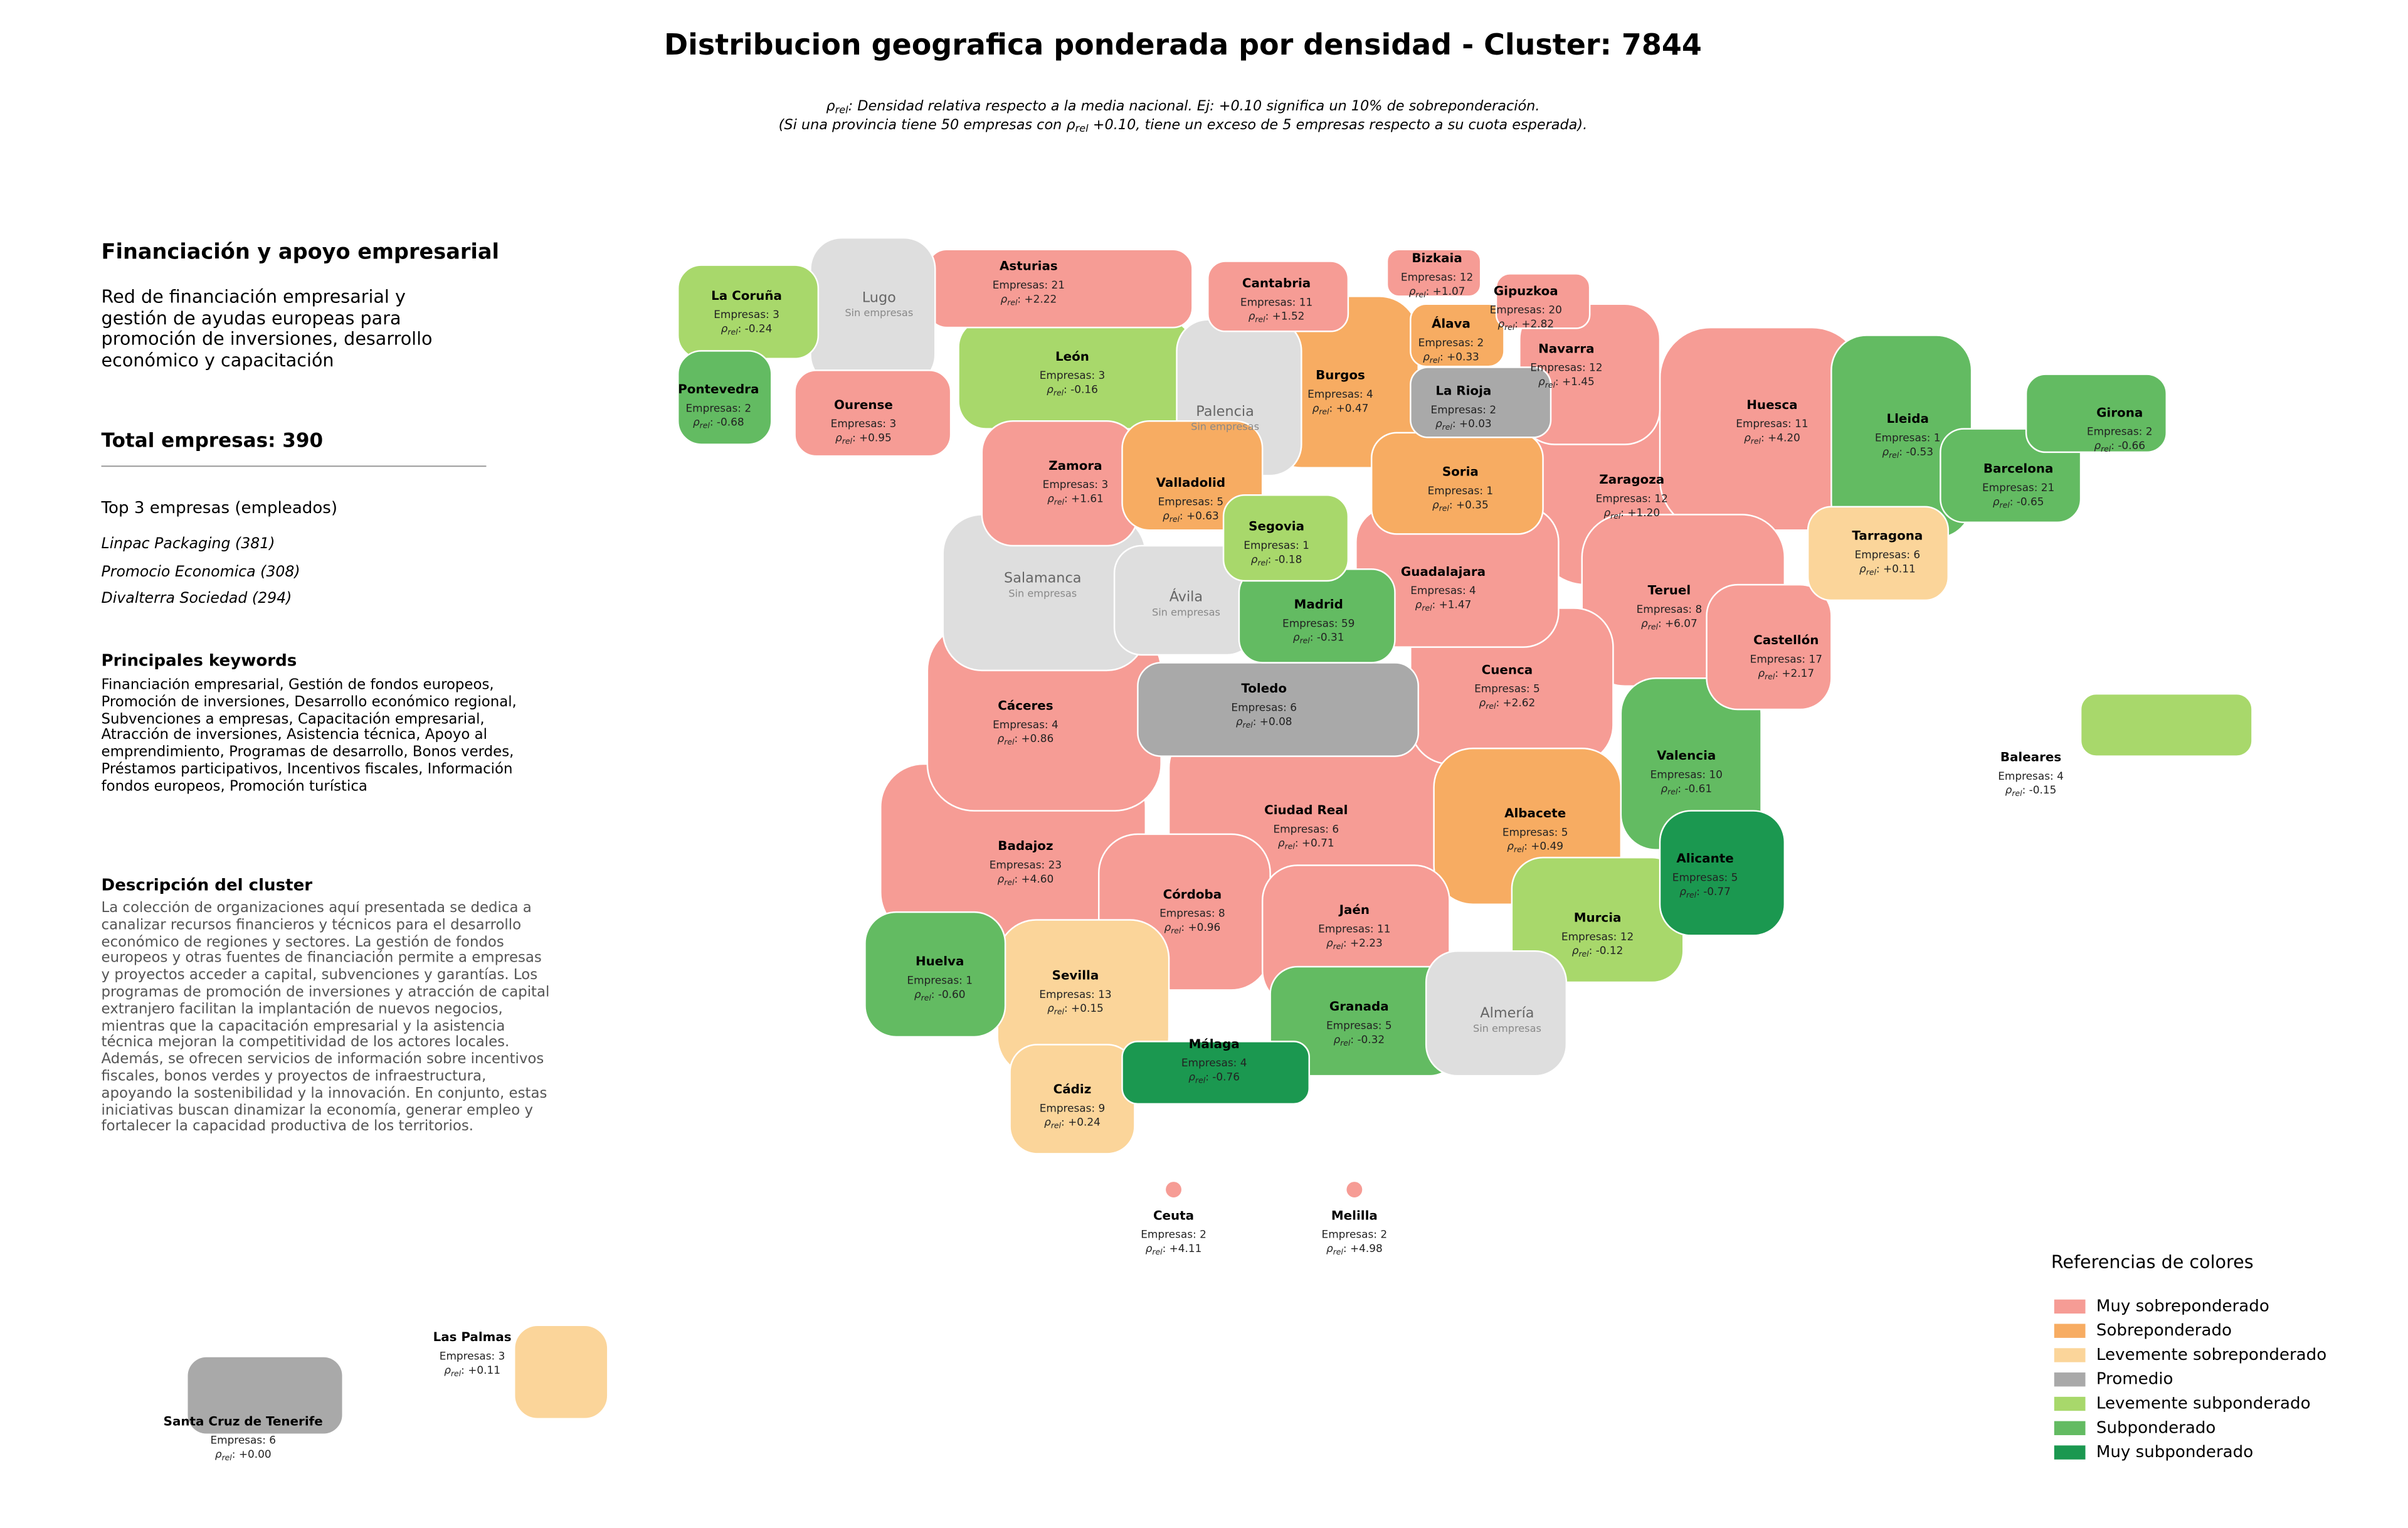 The image size is (2408, 1528). Describe the element at coordinates (1038, 879) in the screenshot. I see `rho-value: +4.60` at that location.